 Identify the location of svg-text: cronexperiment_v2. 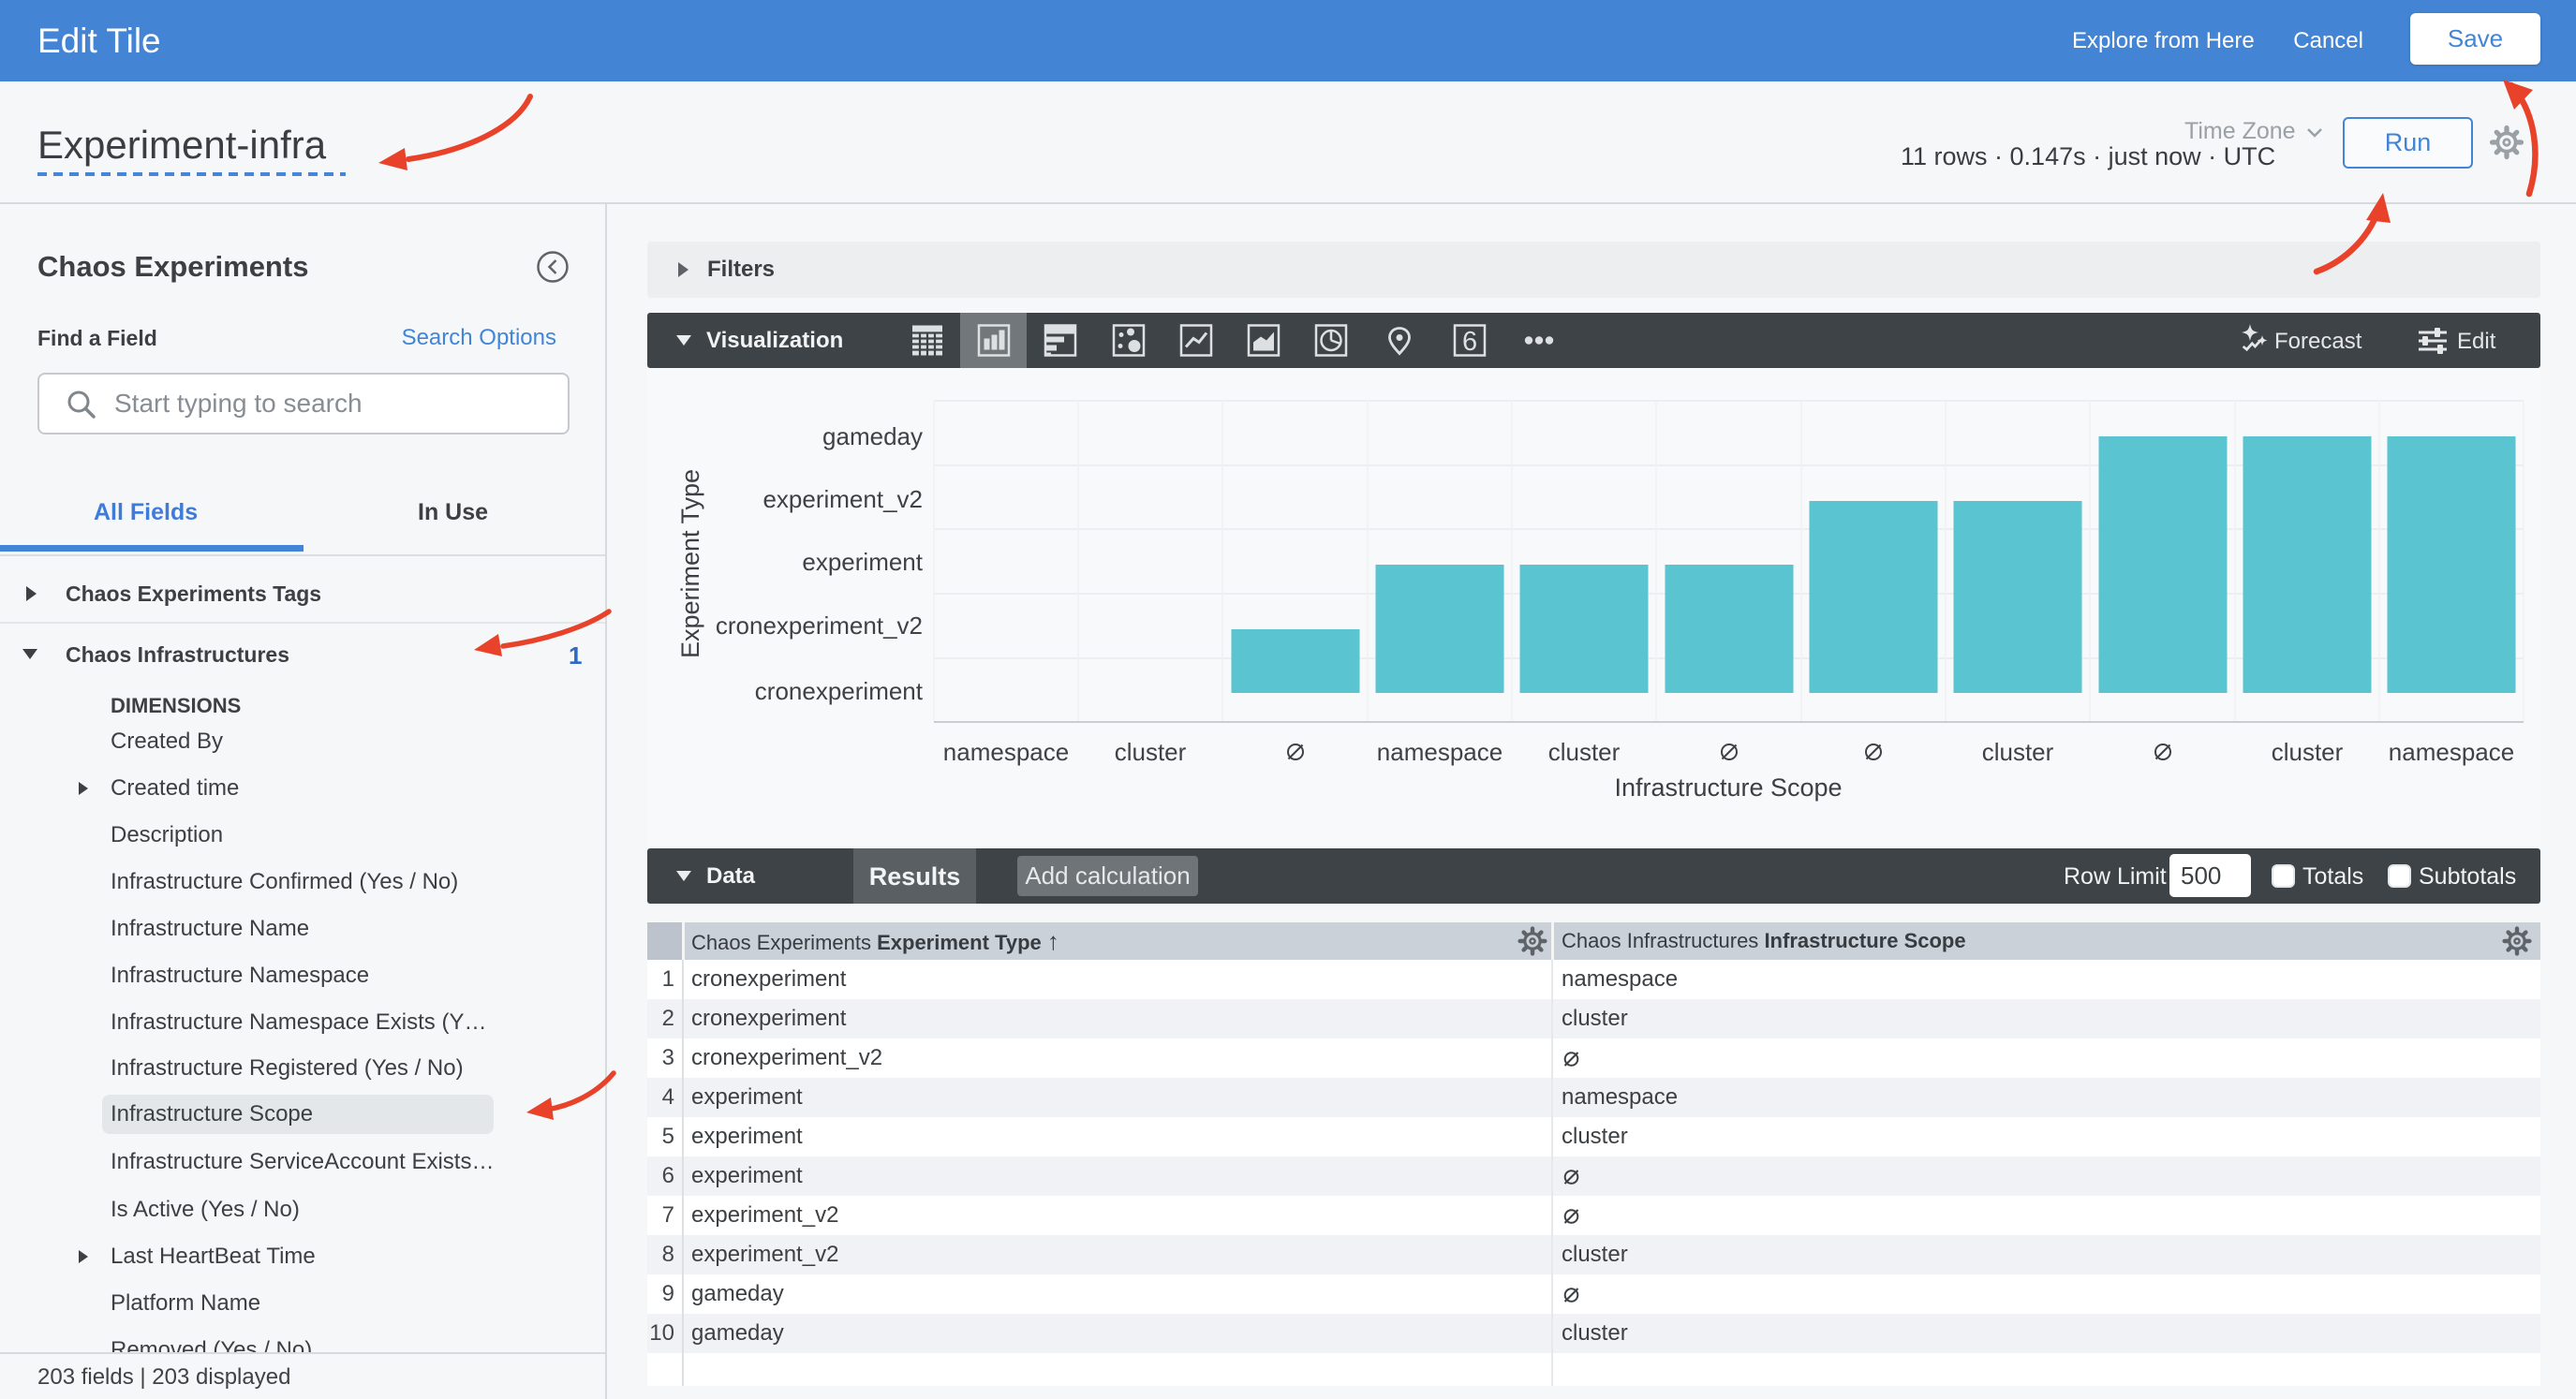
(819, 625).